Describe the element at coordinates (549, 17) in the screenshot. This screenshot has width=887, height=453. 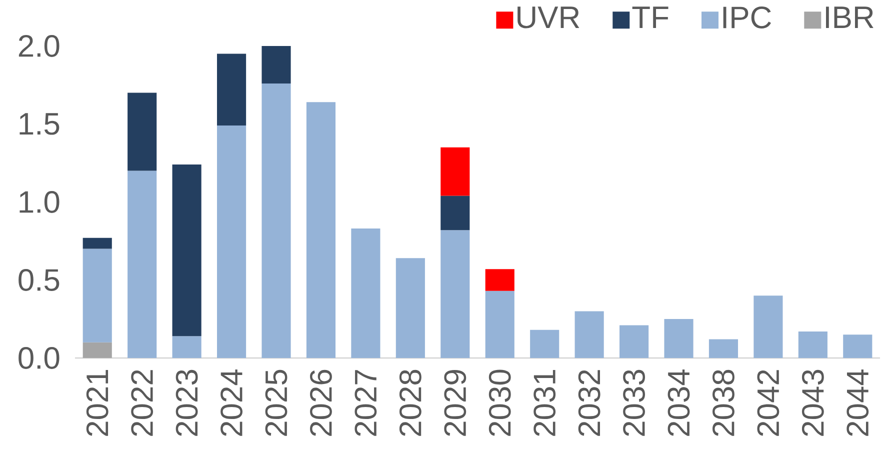
I see `legend-label: UVR` at that location.